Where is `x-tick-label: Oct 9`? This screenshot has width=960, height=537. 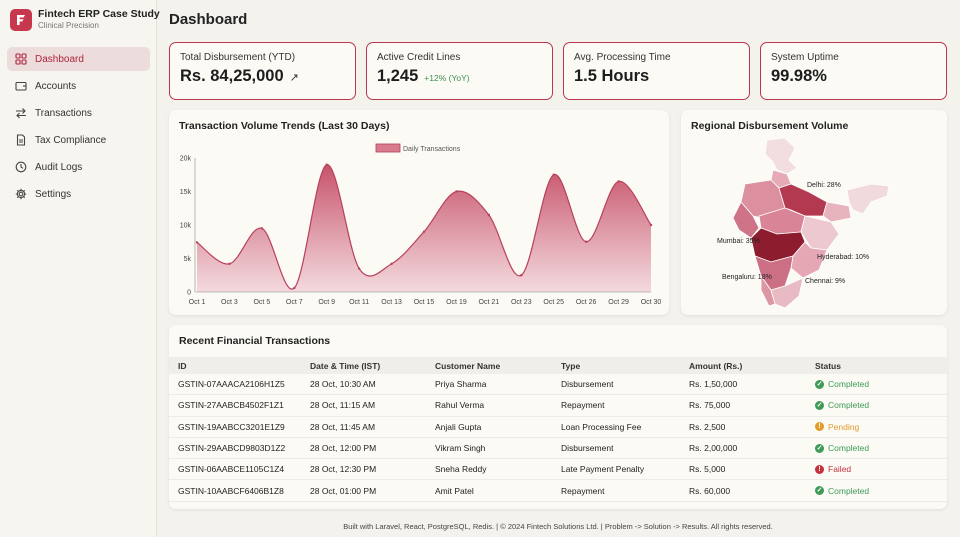 x-tick-label: Oct 9 is located at coordinates (326, 302).